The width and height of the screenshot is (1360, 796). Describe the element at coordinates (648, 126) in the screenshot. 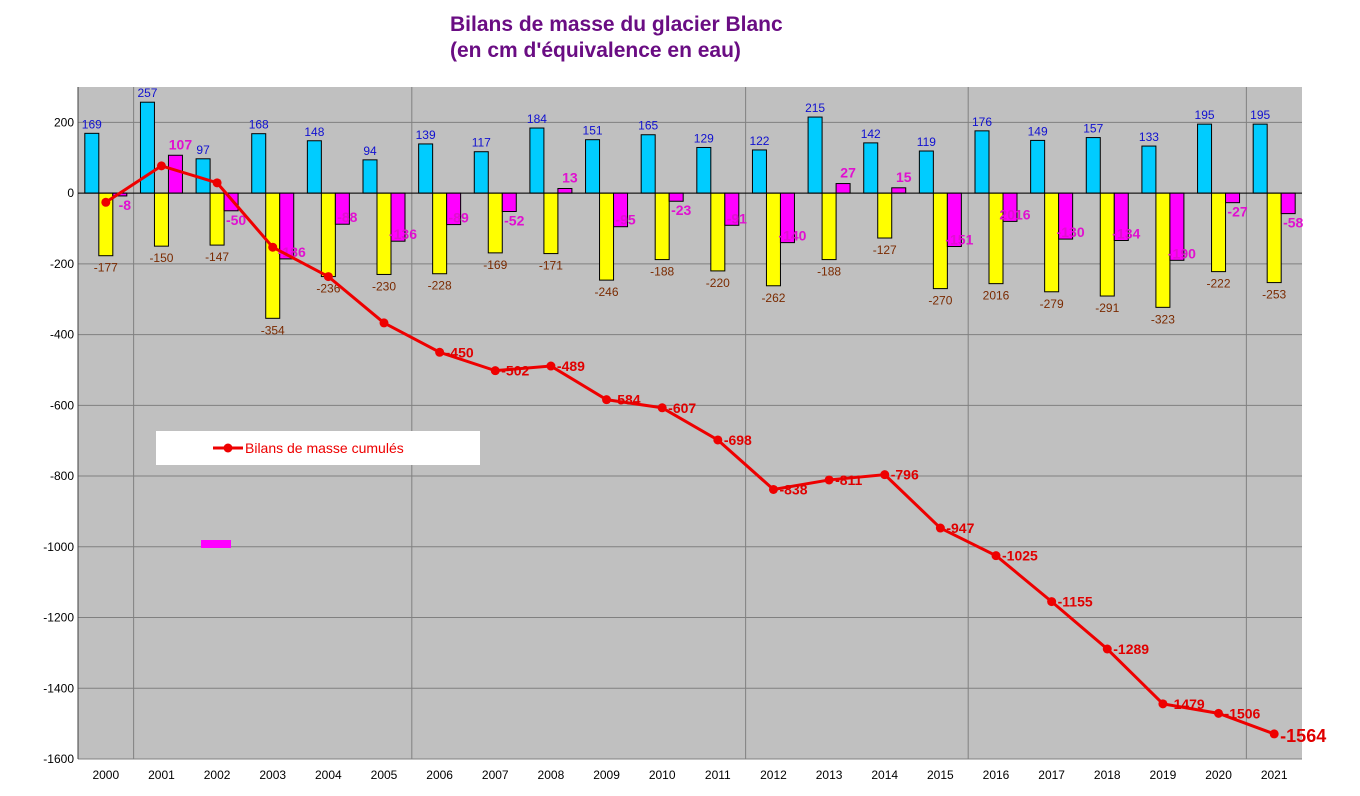

I see `winter-value-label: 165` at that location.